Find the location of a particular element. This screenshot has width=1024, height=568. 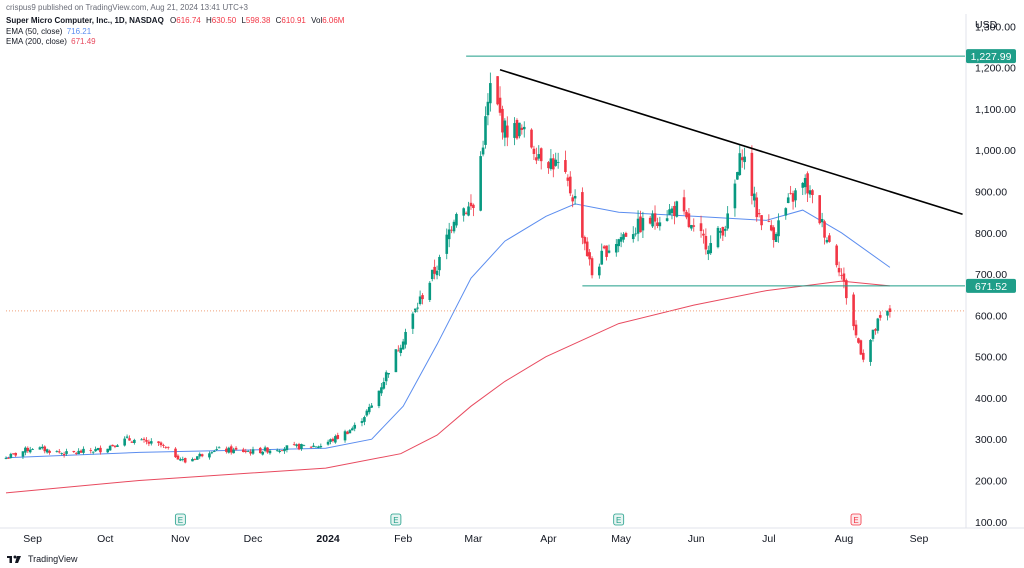

open-label: O is located at coordinates (173, 20).